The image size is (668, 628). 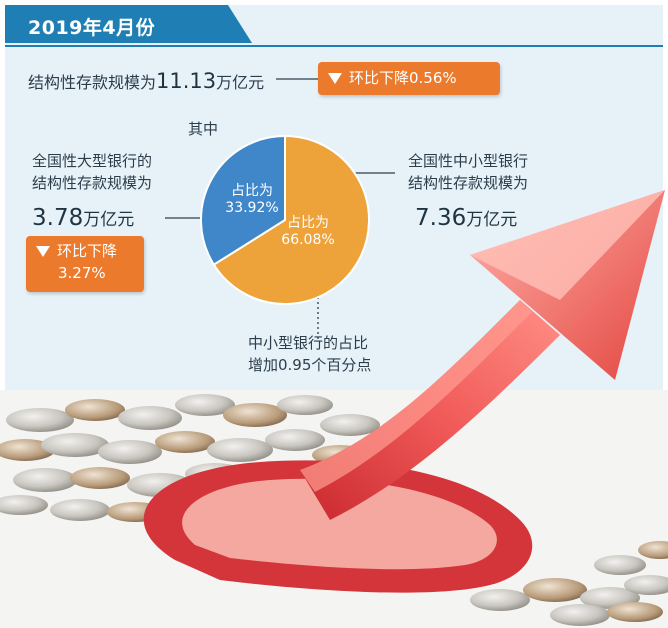 I want to click on small-medium-banks-line2: 结构性存款规模为, so click(x=468, y=183).